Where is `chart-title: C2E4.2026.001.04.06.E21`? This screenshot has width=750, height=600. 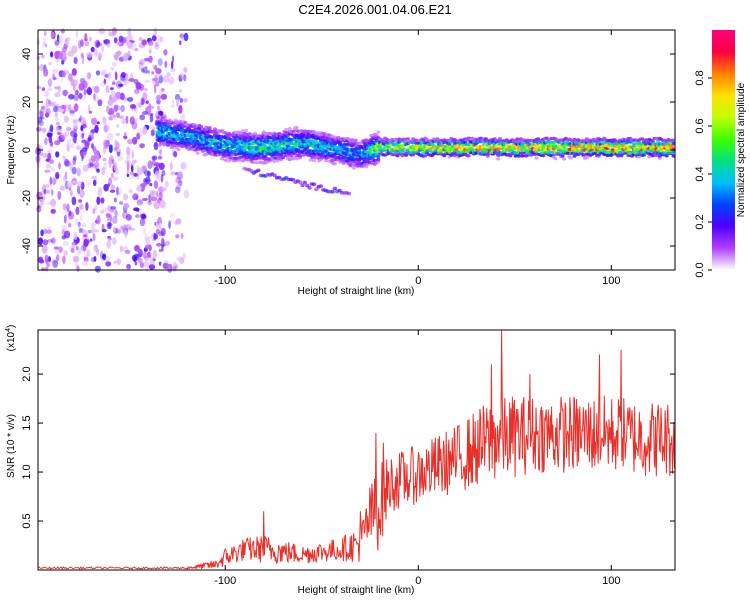 chart-title: C2E4.2026.001.04.06.E21 is located at coordinates (375, 9).